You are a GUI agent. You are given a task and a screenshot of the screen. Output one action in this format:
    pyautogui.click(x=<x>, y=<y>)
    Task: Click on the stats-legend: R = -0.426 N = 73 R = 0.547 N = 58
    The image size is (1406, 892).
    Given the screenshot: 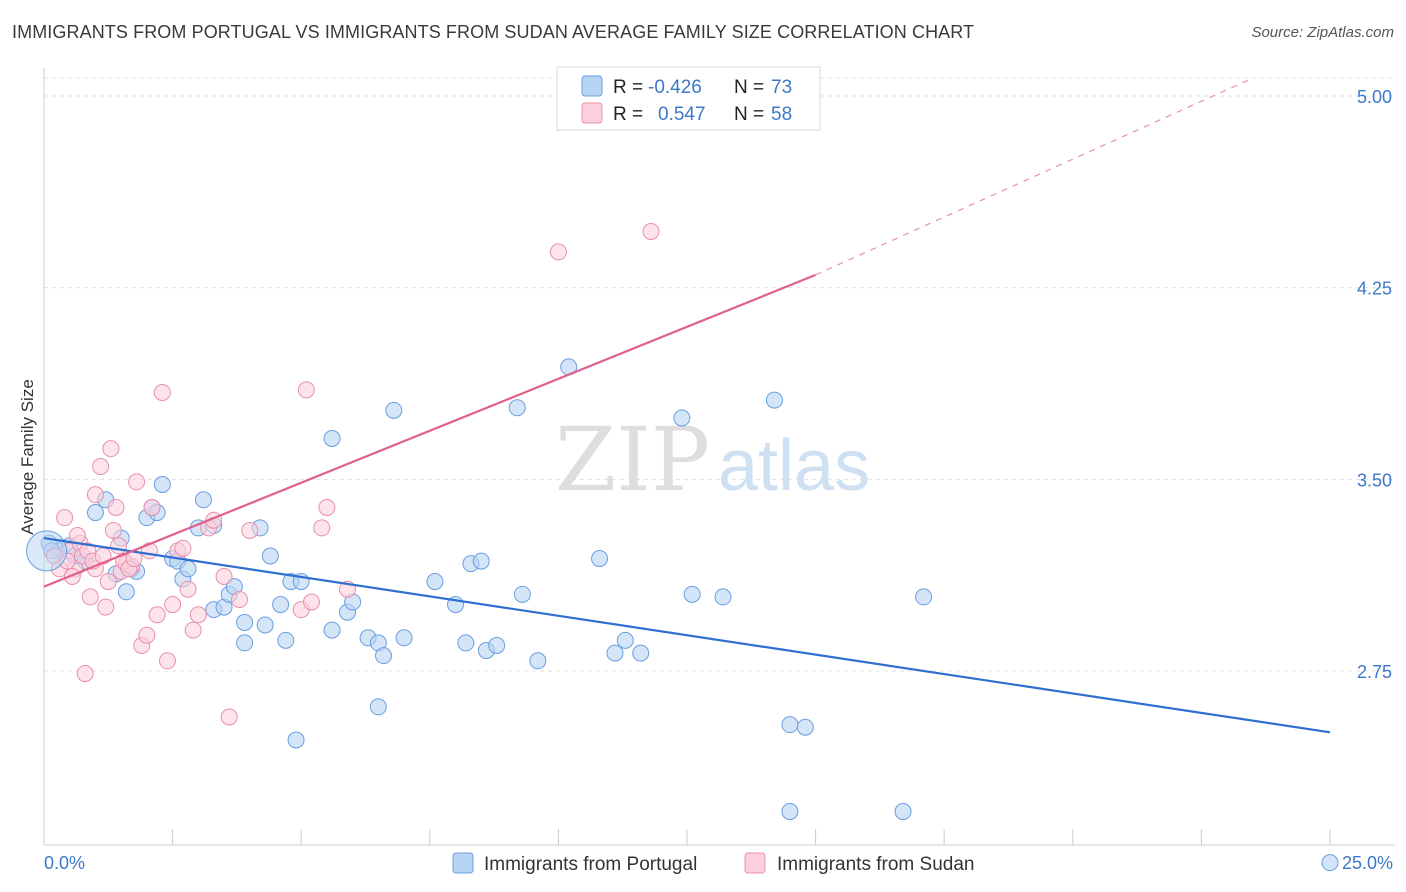 What is the action you would take?
    pyautogui.click(x=688, y=98)
    